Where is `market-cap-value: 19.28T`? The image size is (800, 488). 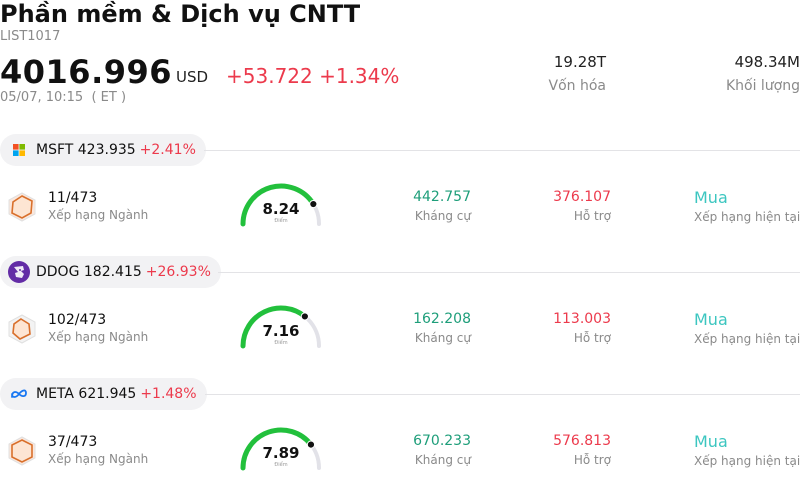
market-cap-value: 19.28T is located at coordinates (579, 62).